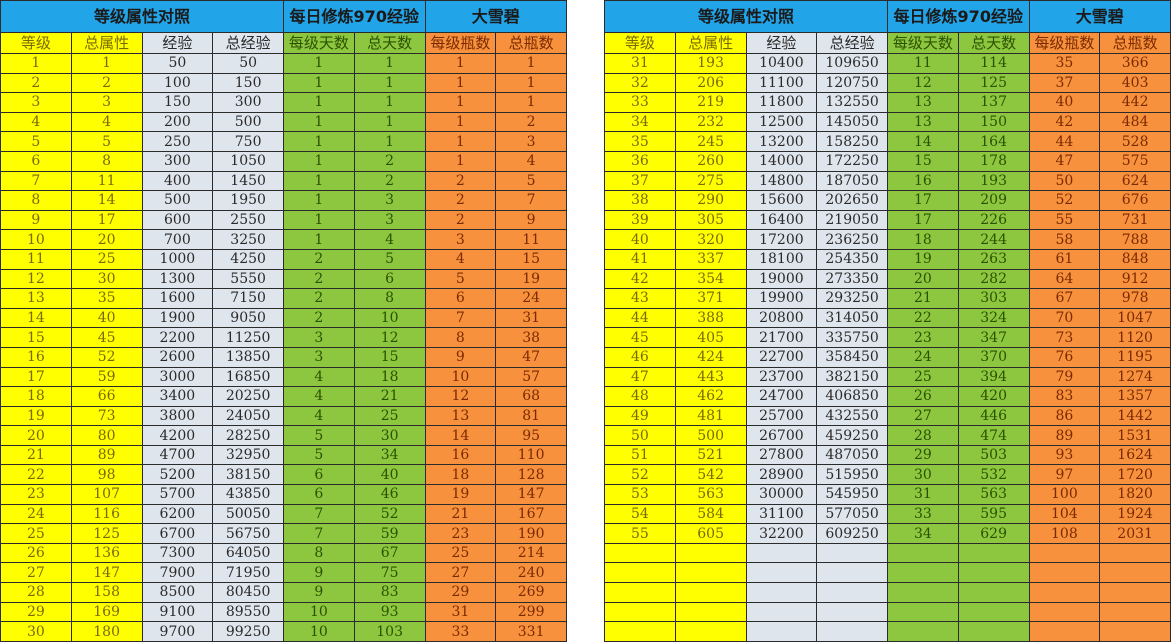 The height and width of the screenshot is (642, 1171). What do you see at coordinates (1064, 514) in the screenshot?
I see `cell-bottles-per-level: 104` at bounding box center [1064, 514].